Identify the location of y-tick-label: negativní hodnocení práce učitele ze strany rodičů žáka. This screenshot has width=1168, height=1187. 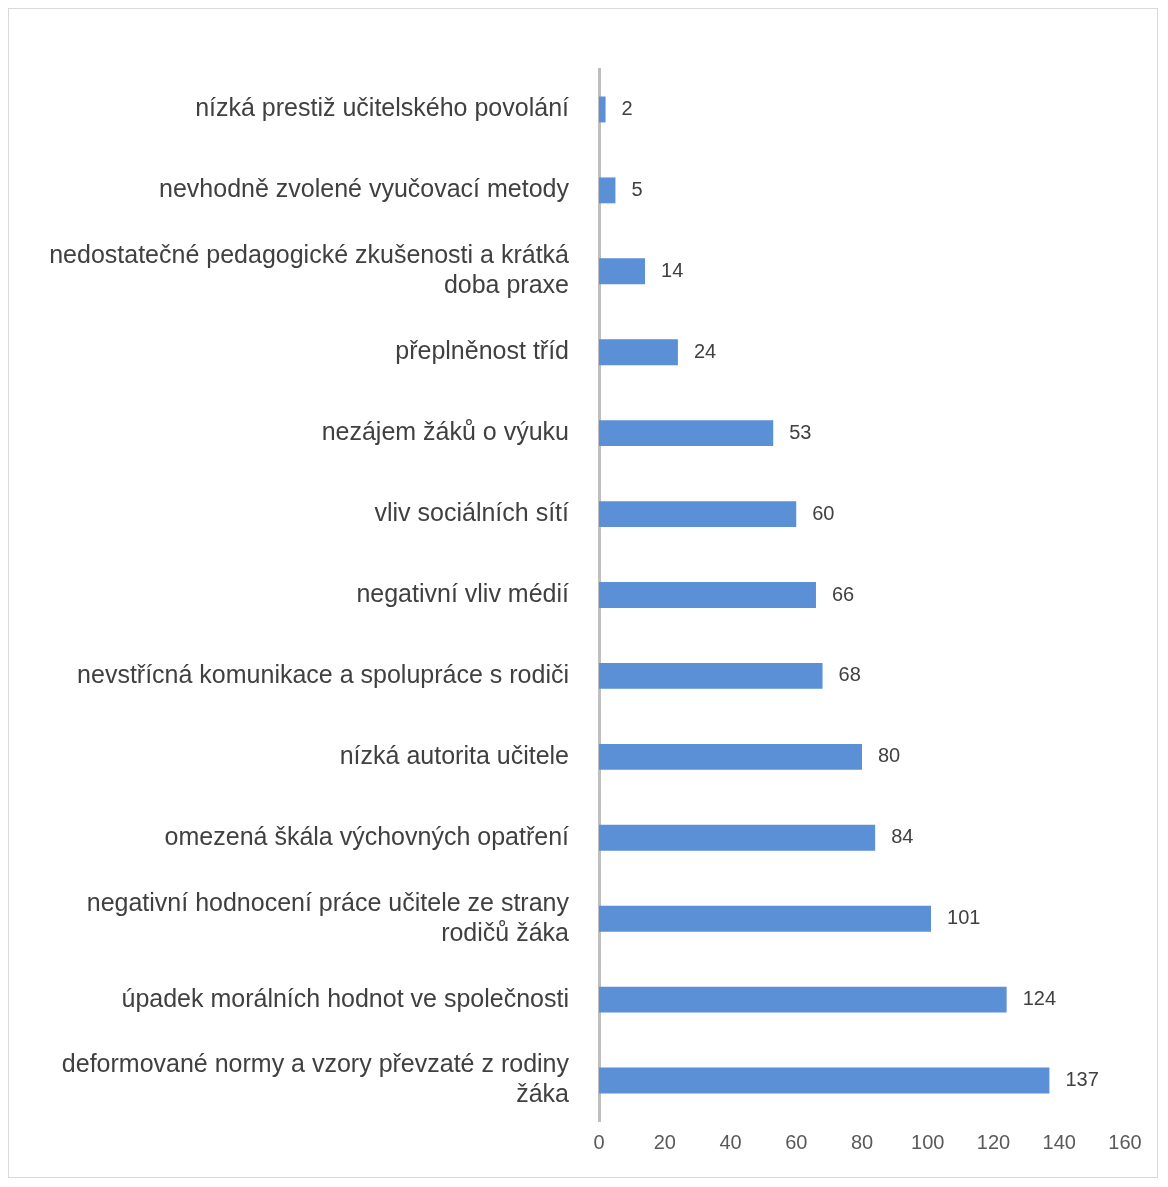
(328, 916).